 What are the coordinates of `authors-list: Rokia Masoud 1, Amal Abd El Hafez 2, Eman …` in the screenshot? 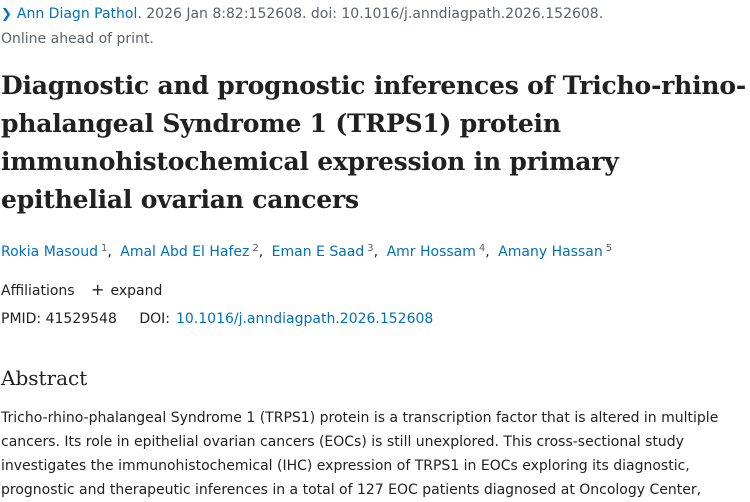 It's located at (307, 252).